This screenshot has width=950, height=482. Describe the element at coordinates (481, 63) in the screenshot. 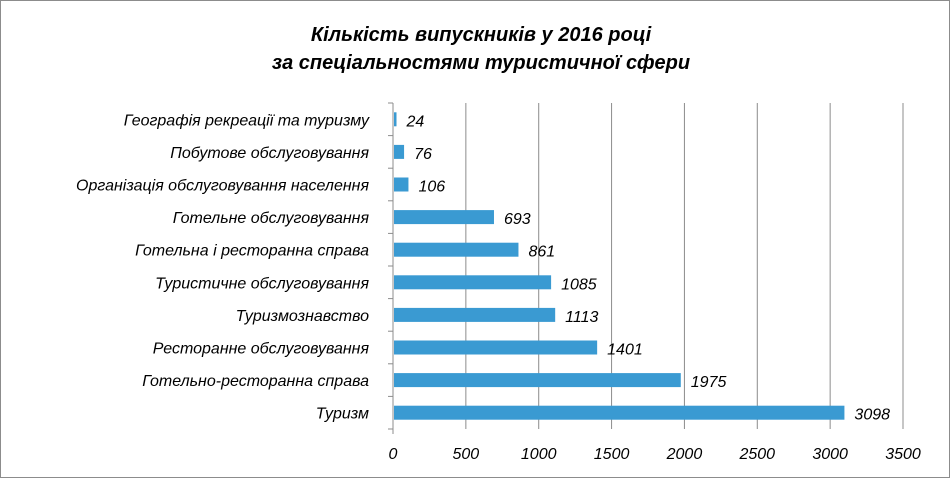

I see `chart-subtitle: за спеціальностями туристичної сфери` at that location.